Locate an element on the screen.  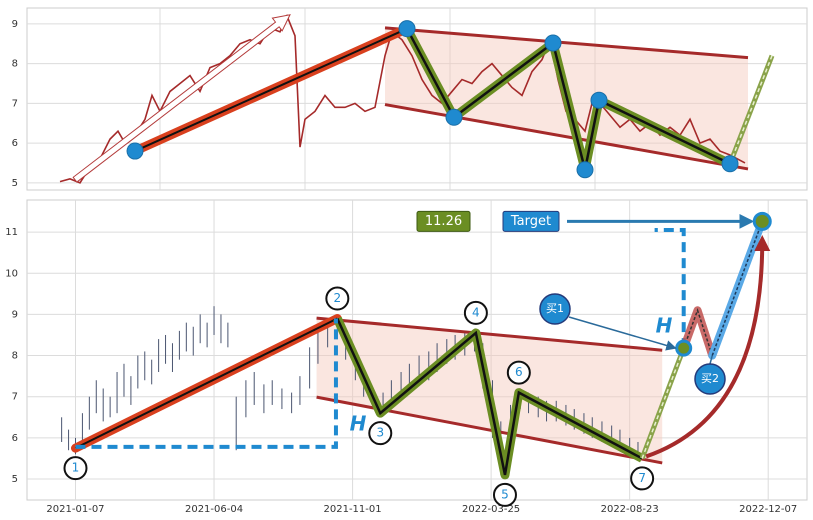
buy-label: 买1 is located at coordinates (555, 308).